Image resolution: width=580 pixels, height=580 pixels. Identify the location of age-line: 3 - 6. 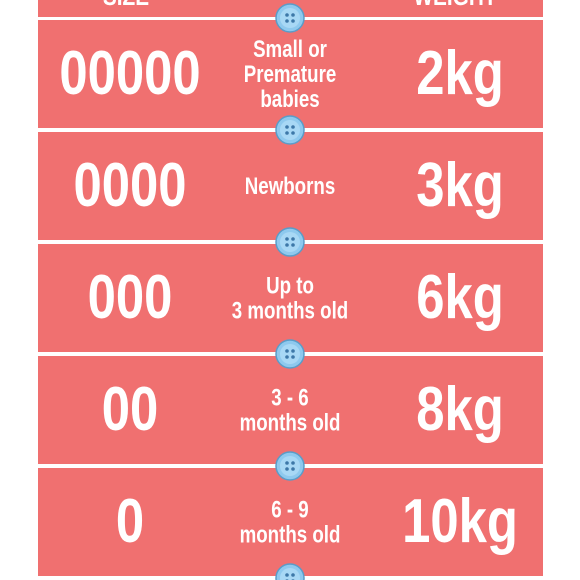
(289, 397).